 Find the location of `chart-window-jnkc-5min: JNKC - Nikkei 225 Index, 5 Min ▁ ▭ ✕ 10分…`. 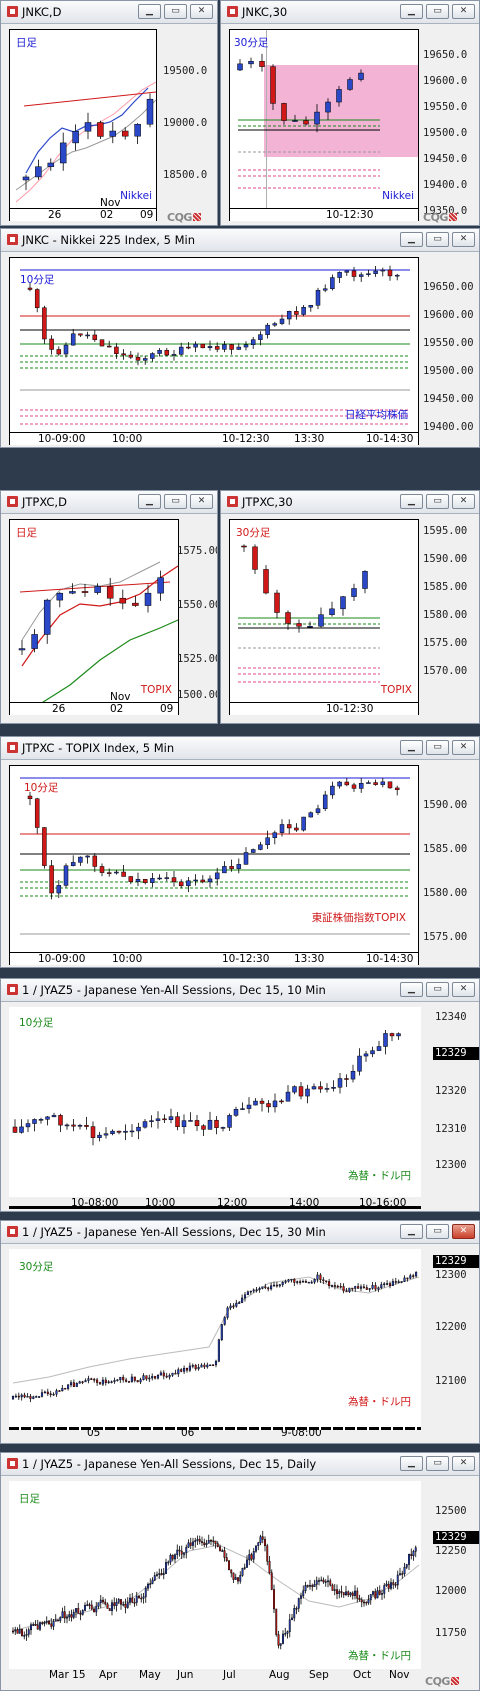

chart-window-jnkc-5min: JNKC - Nikkei 225 Index, 5 Min ▁ ▭ ✕ 10分… is located at coordinates (240, 338).